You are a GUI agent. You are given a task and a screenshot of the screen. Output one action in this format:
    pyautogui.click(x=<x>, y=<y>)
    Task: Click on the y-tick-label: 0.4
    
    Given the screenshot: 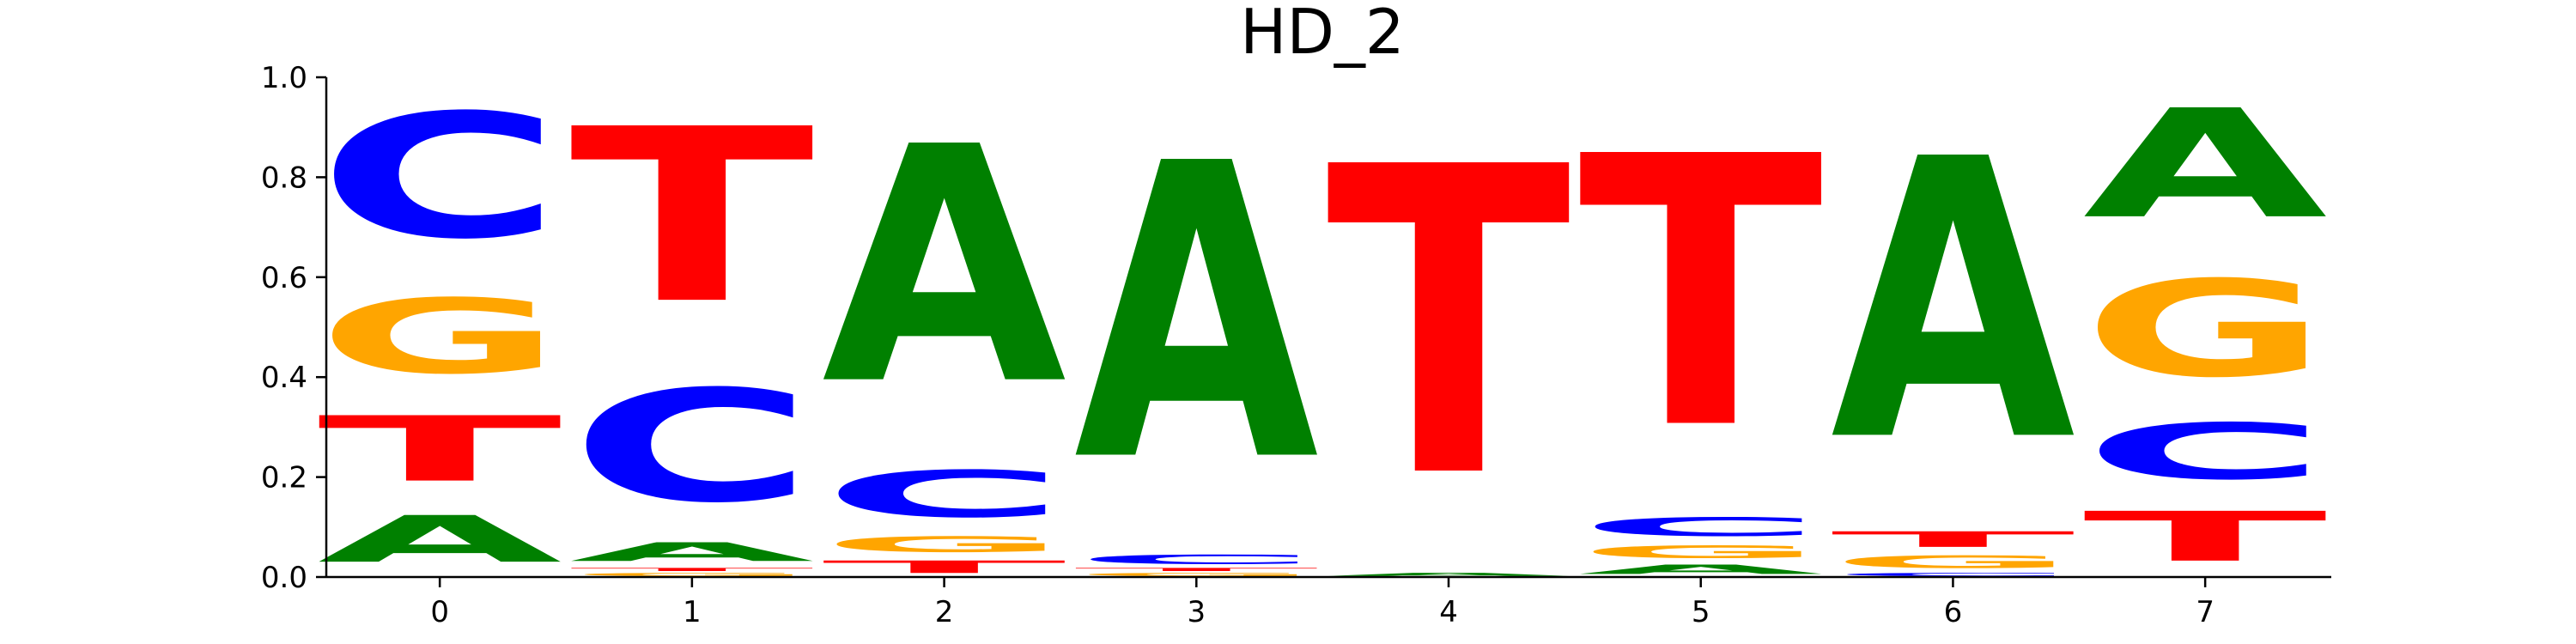 What is the action you would take?
    pyautogui.click(x=284, y=378)
    